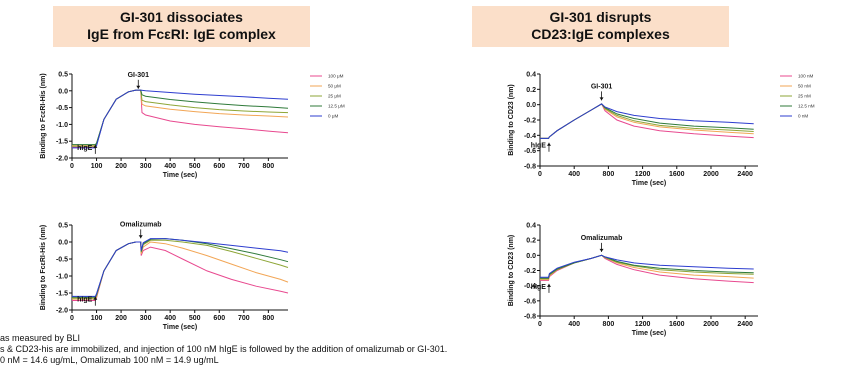 The height and width of the screenshot is (383, 854). I want to click on y-tick-label: 0.2, so click(531, 241).